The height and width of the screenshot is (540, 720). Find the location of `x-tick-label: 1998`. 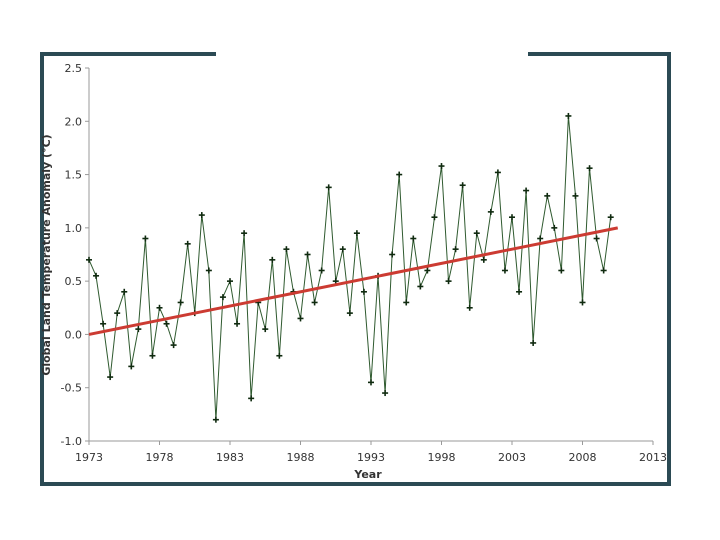

x-tick-label: 1998 is located at coordinates (442, 457).